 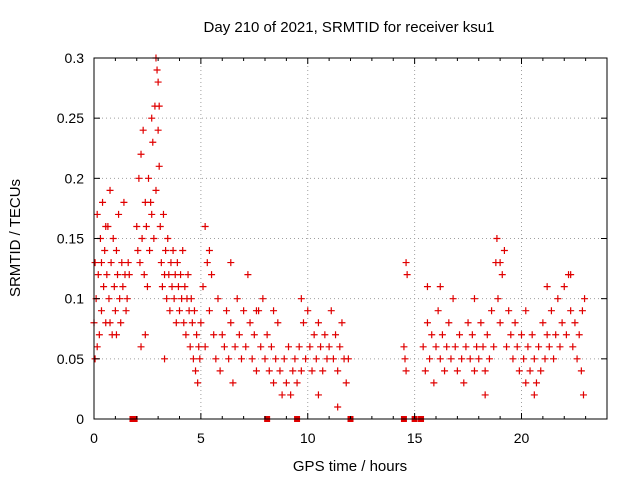 What do you see at coordinates (308, 438) in the screenshot?
I see `x-tick-label: 10` at bounding box center [308, 438].